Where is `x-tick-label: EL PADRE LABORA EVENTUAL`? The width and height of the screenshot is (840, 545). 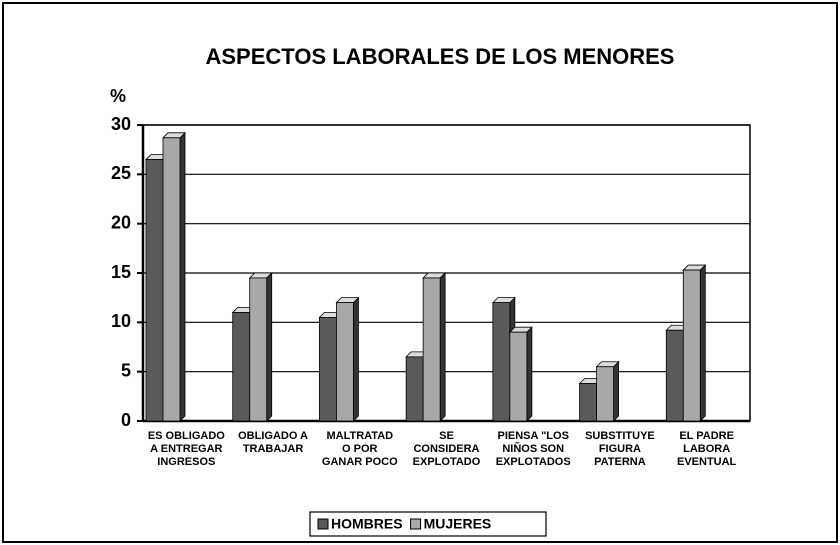
x-tick-label: EL PADRE LABORA EVENTUAL is located at coordinates (707, 449).